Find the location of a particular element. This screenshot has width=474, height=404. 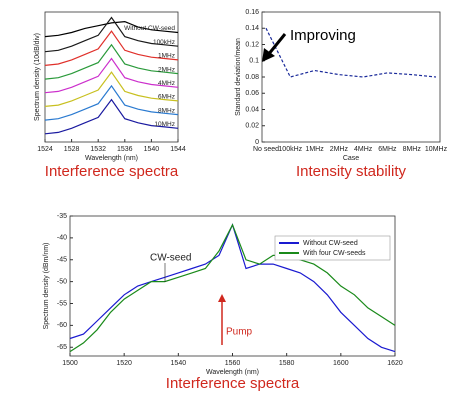

arrow is located at coordinates (276, 44).